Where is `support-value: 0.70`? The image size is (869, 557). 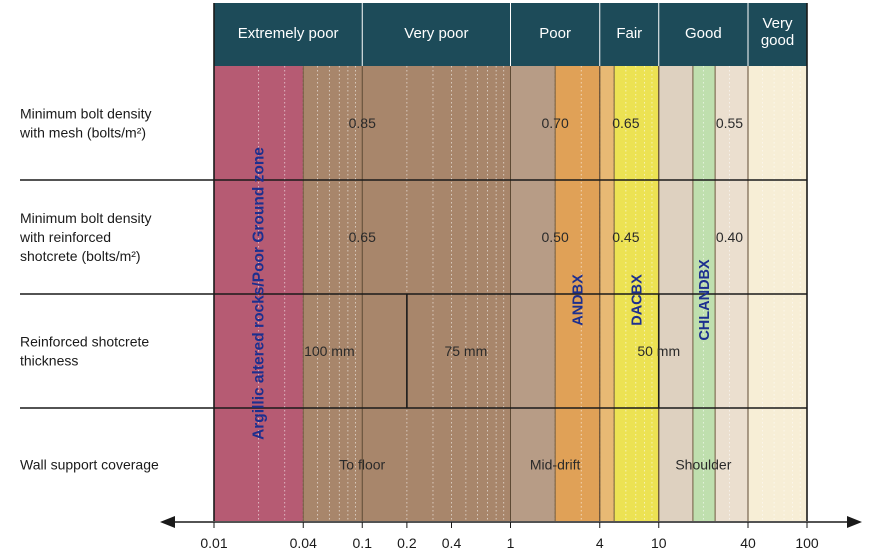 support-value: 0.70 is located at coordinates (555, 123).